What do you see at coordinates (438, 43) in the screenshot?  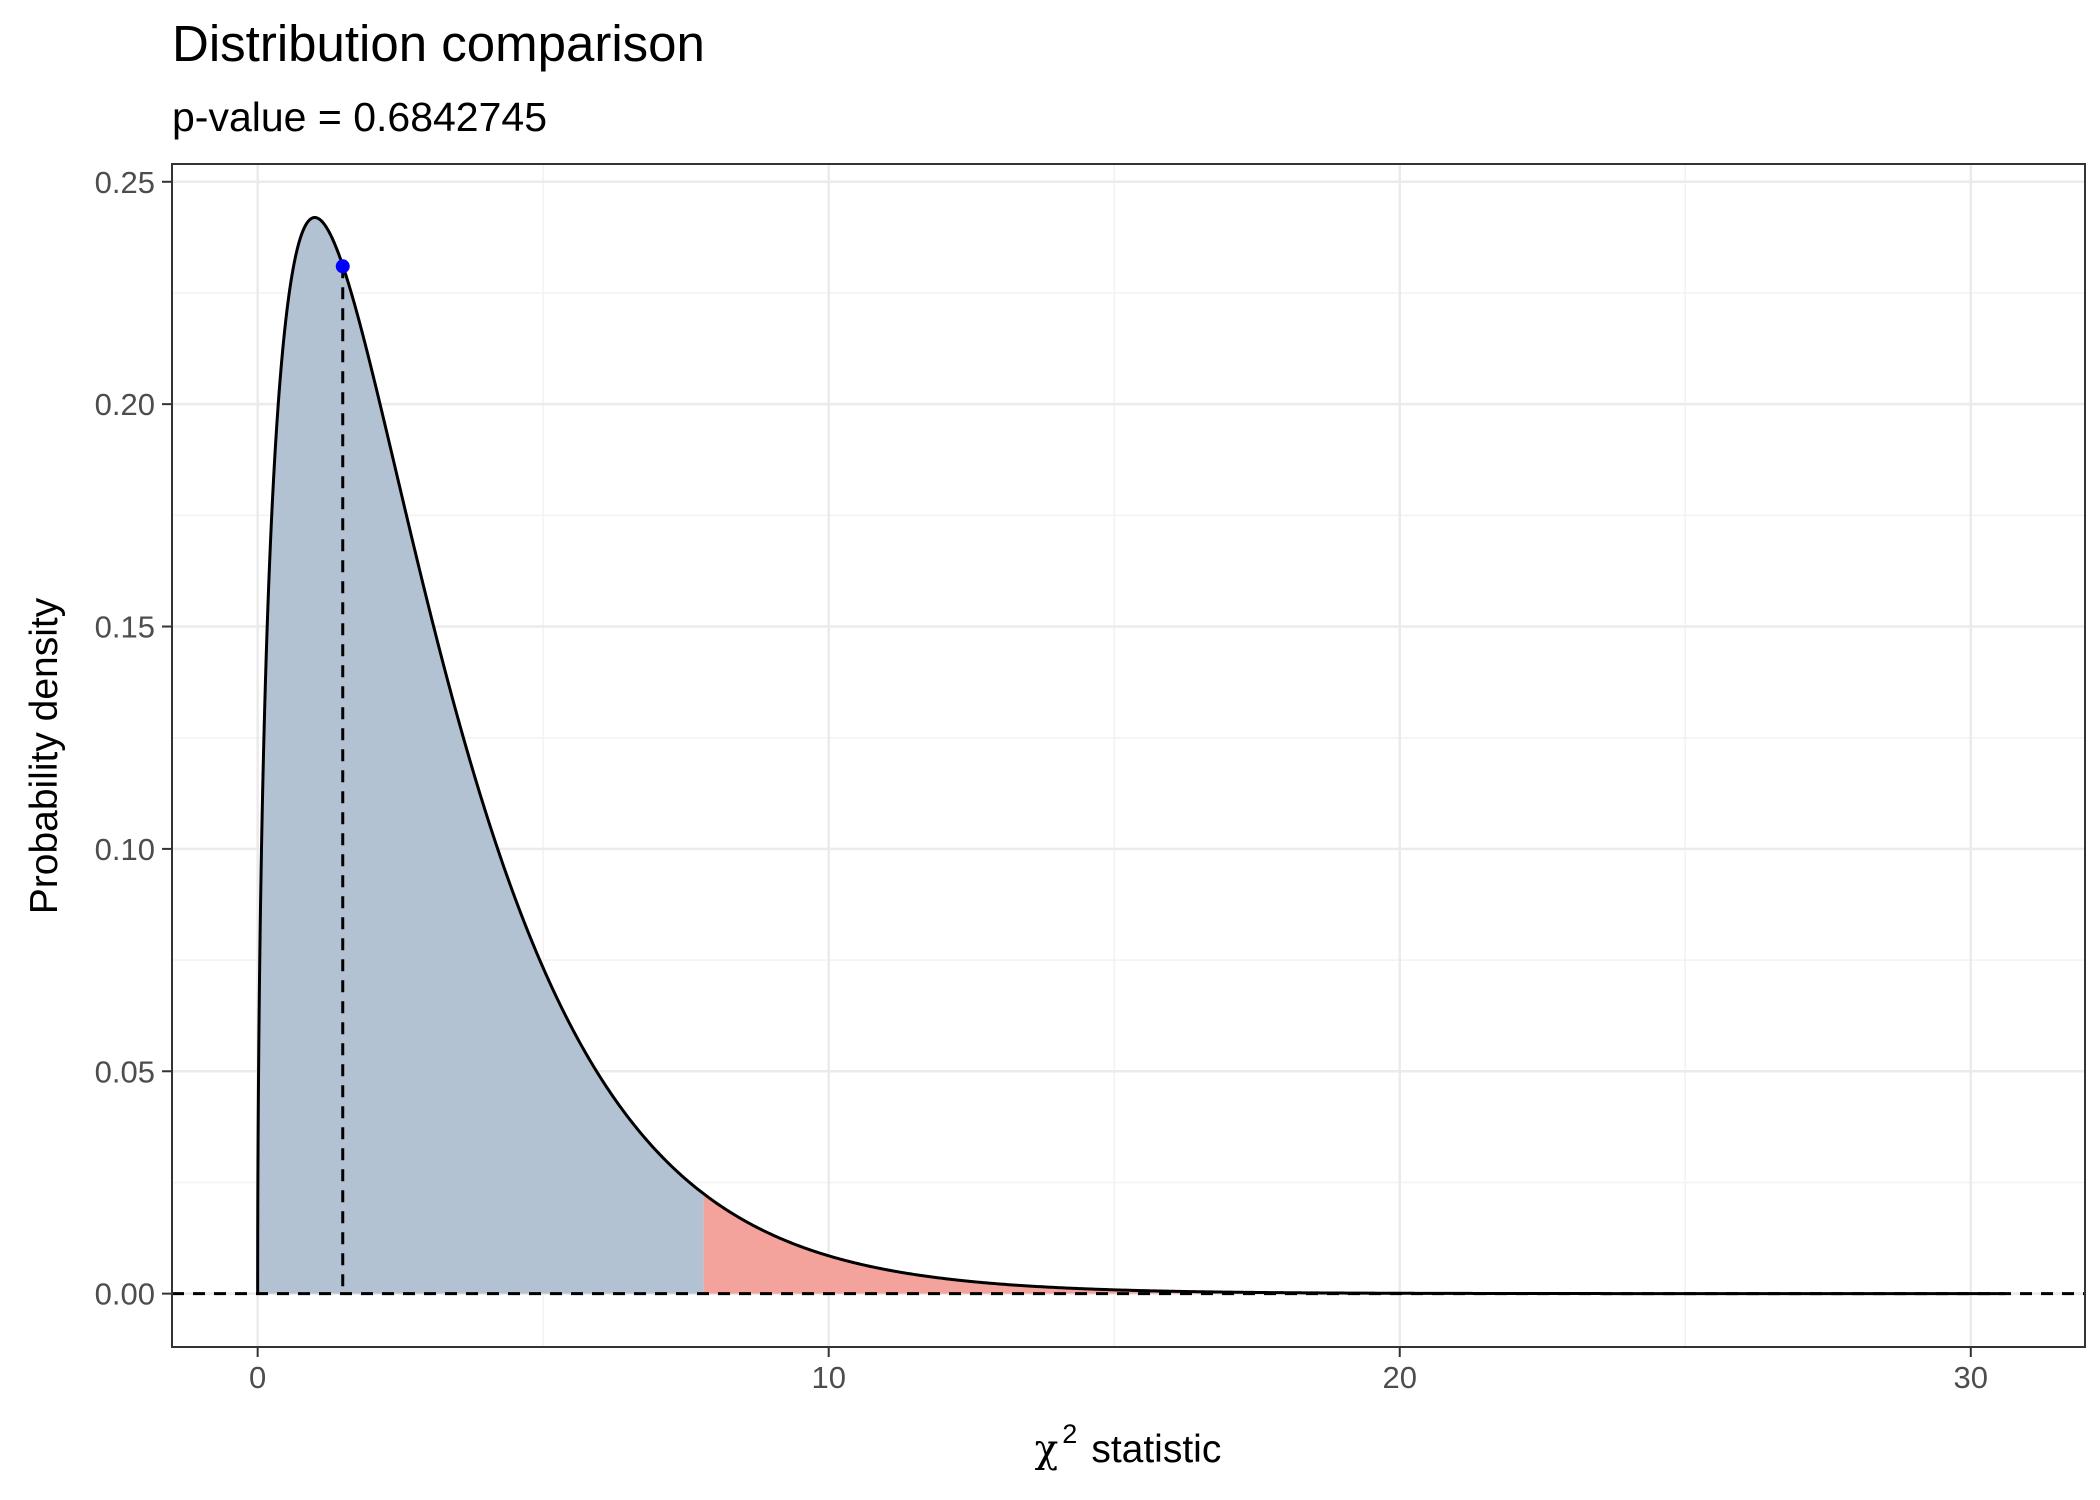 I see `chart-title: Distribution comparison` at bounding box center [438, 43].